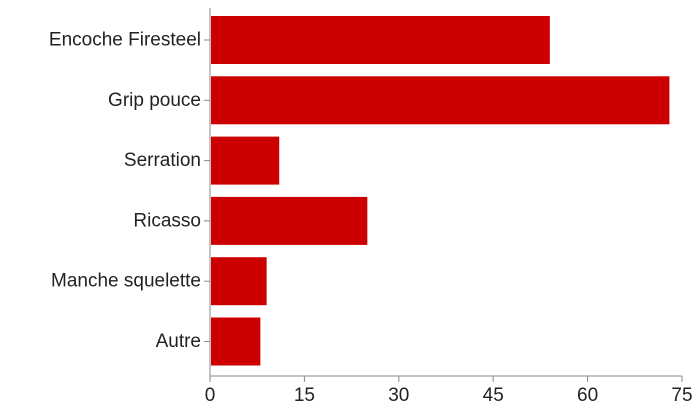 This screenshot has height=413, width=698. Describe the element at coordinates (167, 220) in the screenshot. I see `category-label: Ricasso` at that location.